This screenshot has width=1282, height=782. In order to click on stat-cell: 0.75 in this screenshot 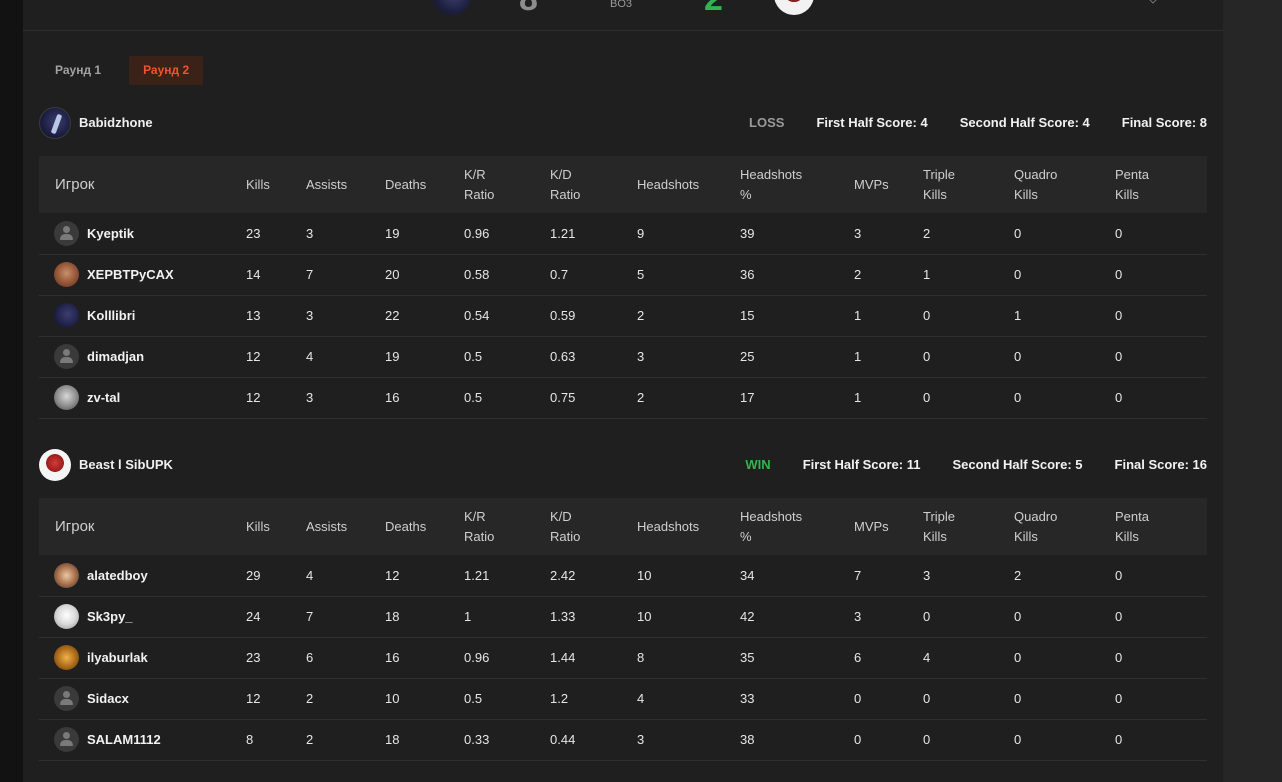, I will do `click(563, 397)`.